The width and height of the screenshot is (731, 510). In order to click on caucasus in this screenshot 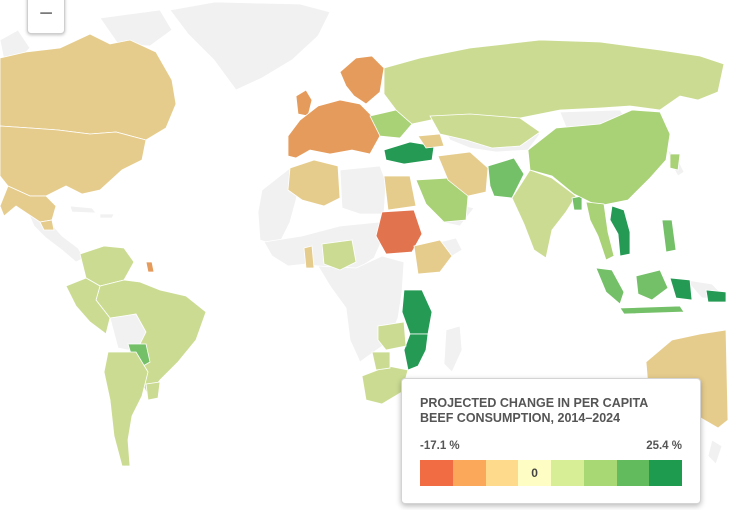, I will do `click(431, 141)`.